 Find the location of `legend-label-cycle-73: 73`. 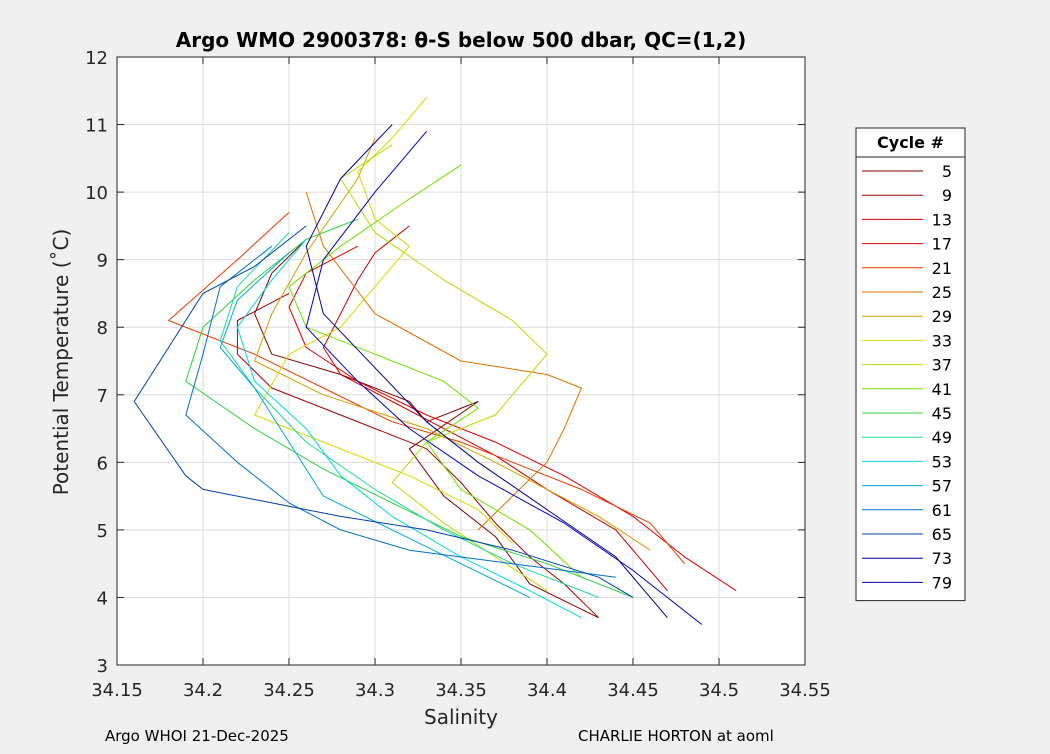

legend-label-cycle-73: 73 is located at coordinates (942, 558).